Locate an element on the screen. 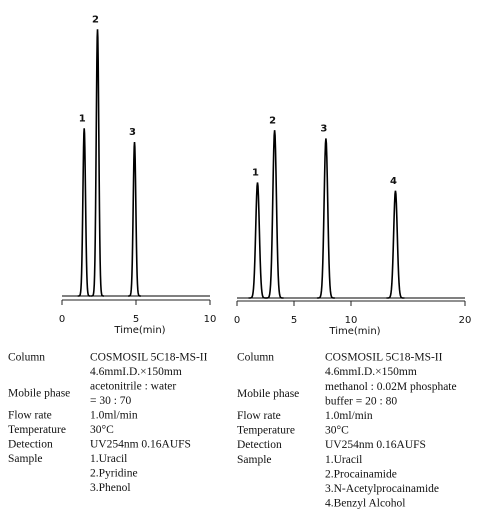 The image size is (480, 515). condition-value: 3.Phenol is located at coordinates (110, 488).